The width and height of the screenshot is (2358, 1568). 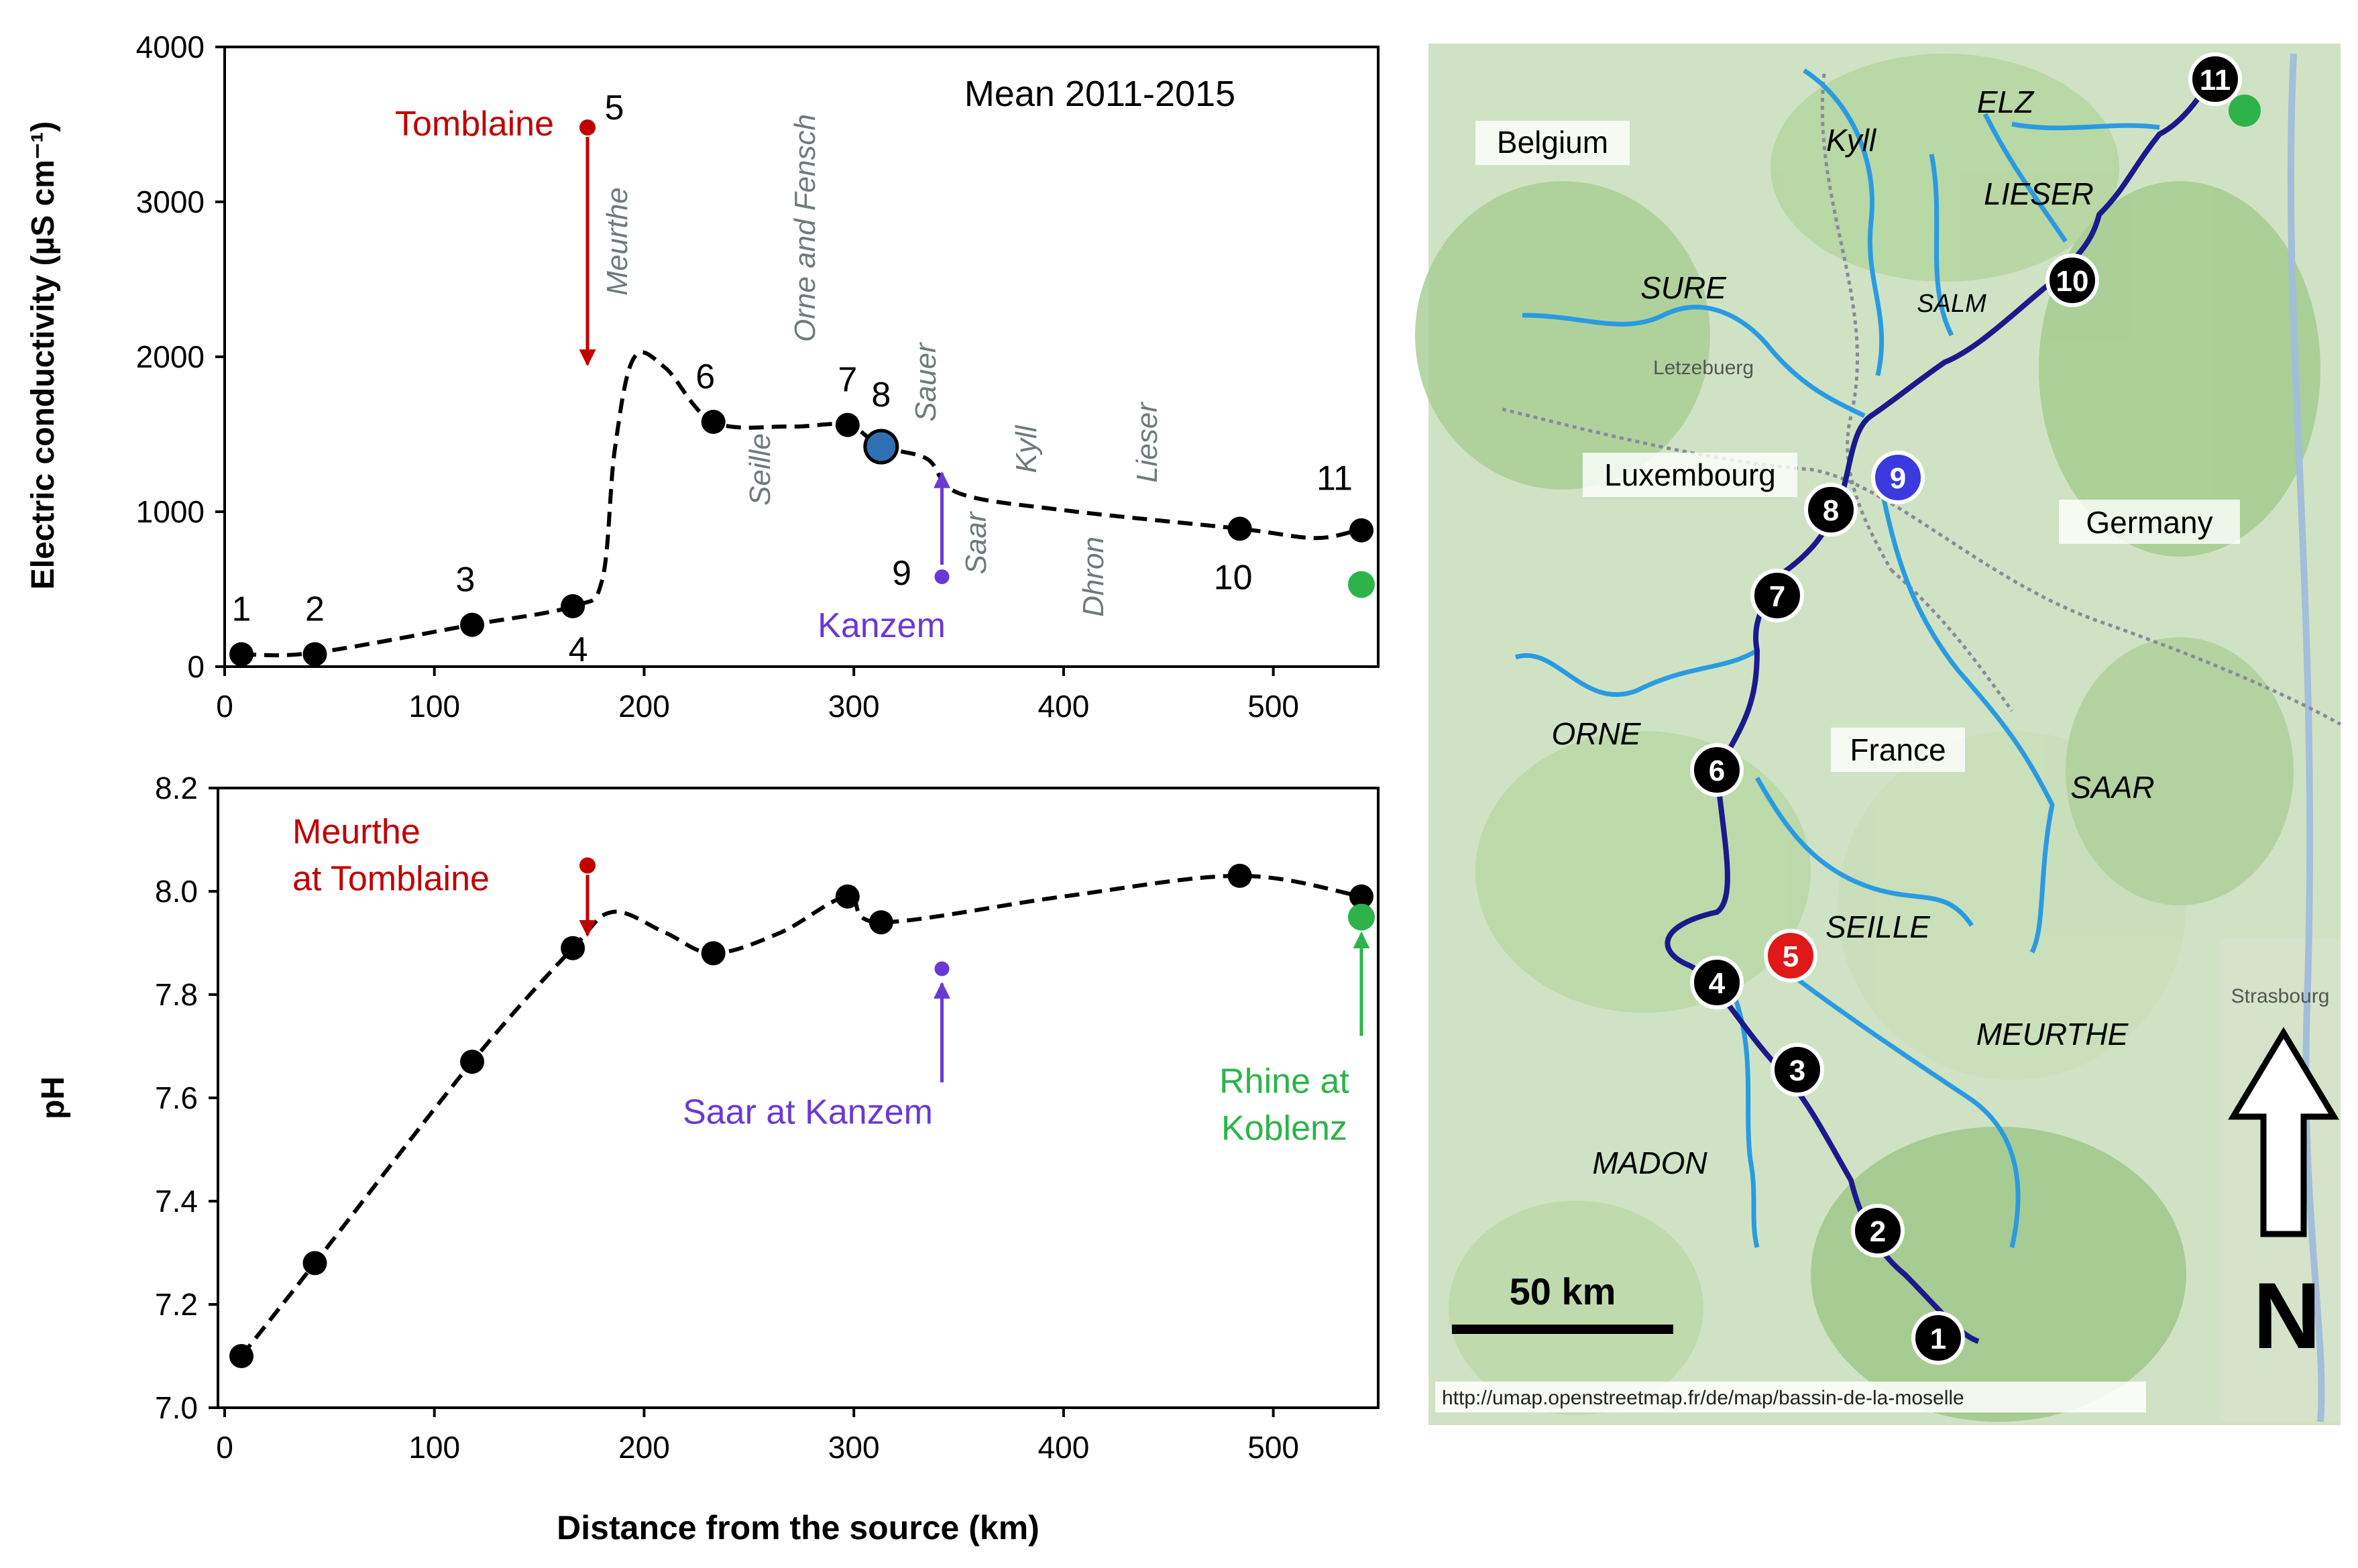 I want to click on river-elz, so click(x=2085, y=126).